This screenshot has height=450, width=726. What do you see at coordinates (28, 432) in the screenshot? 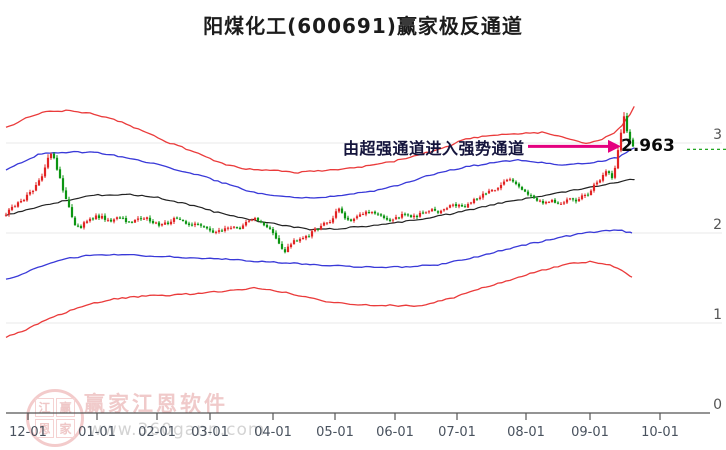
I see `x-axis-label: 12-01` at bounding box center [28, 432].